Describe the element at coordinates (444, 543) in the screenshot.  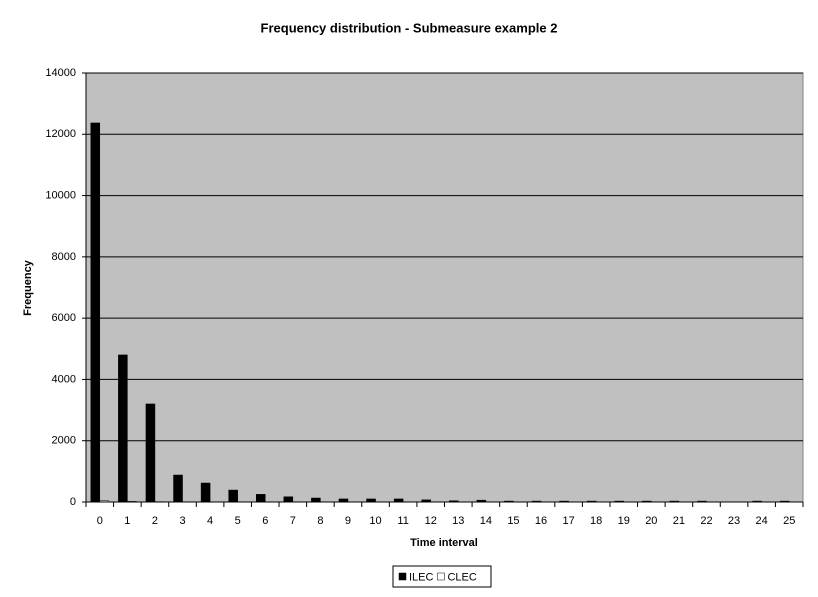
I see `x-axis-title: Time interval` at that location.